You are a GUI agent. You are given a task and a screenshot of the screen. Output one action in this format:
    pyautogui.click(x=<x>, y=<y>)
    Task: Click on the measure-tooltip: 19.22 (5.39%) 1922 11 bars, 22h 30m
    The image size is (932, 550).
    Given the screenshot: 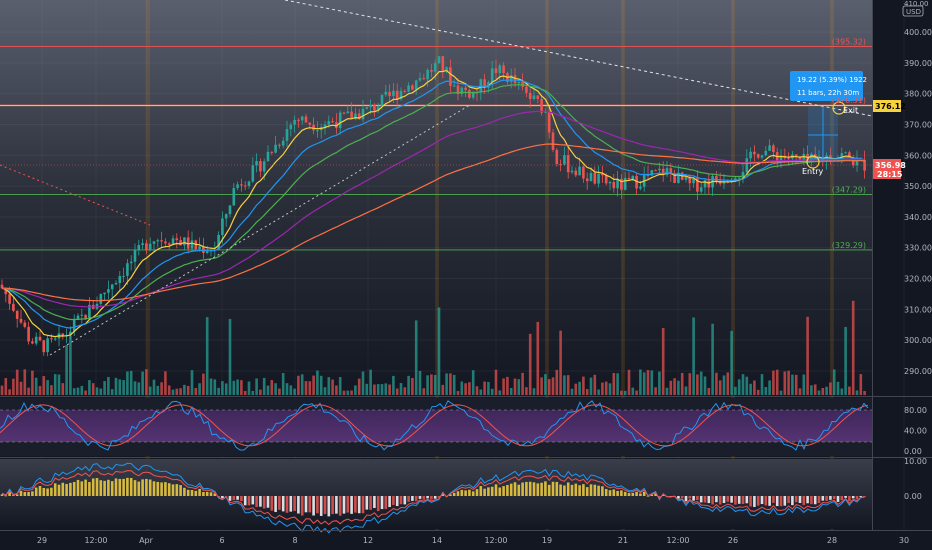 What is the action you would take?
    pyautogui.click(x=828, y=86)
    